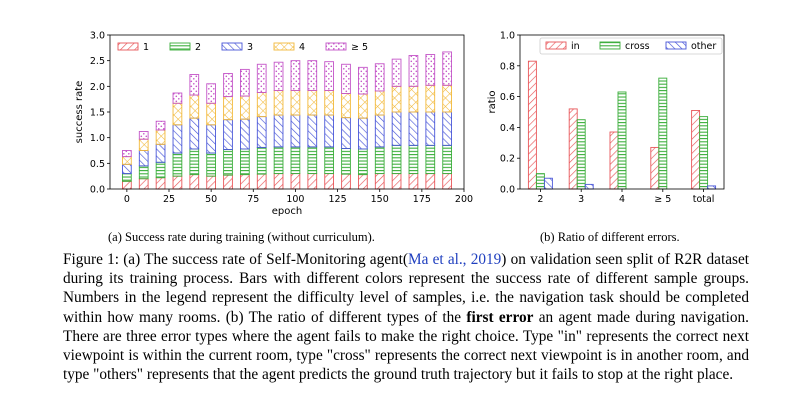 The width and height of the screenshot is (809, 415). I want to click on bar-2-other, so click(548, 183).